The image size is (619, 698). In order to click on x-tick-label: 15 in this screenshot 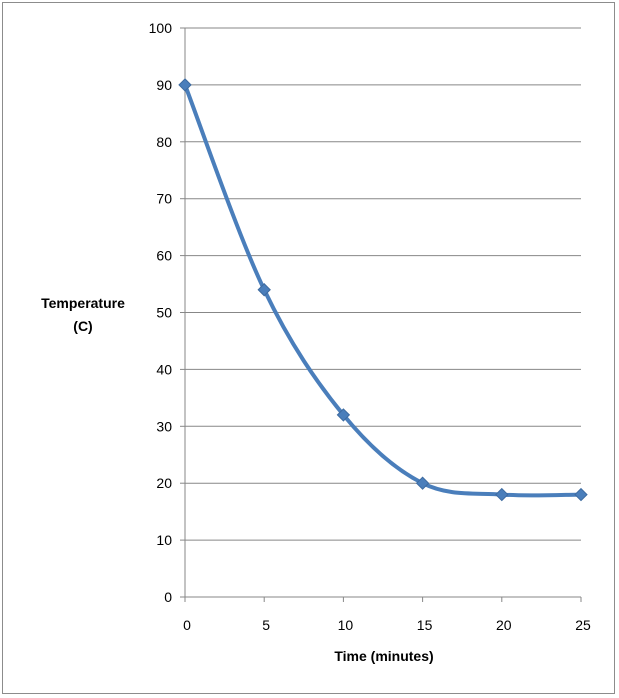, I will do `click(425, 625)`.